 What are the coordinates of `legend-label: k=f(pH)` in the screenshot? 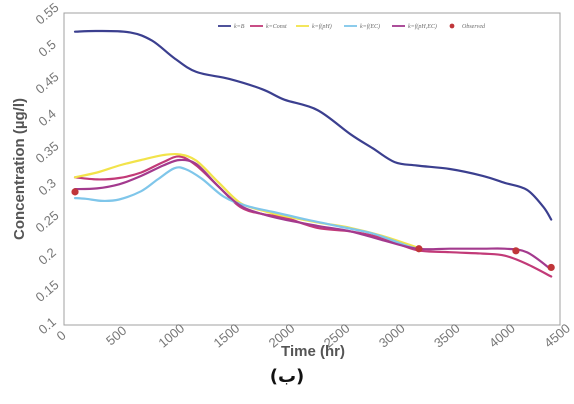 It's located at (322, 26).